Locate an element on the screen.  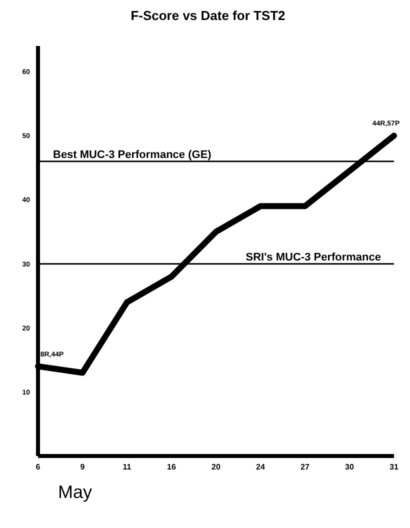
x-tick-label: 30 is located at coordinates (349, 467).